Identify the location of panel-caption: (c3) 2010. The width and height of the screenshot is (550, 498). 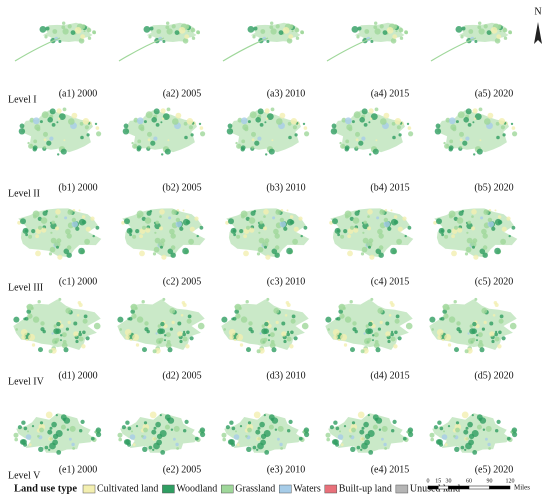
(286, 281).